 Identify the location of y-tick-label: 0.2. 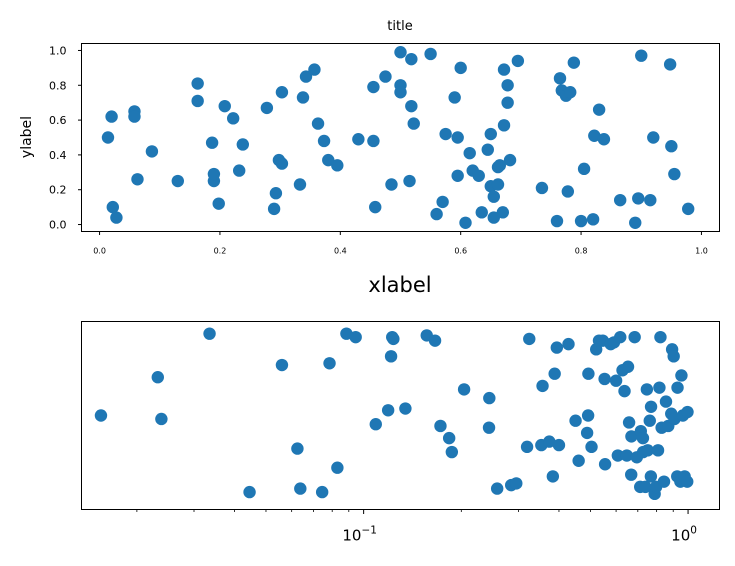
(58, 190).